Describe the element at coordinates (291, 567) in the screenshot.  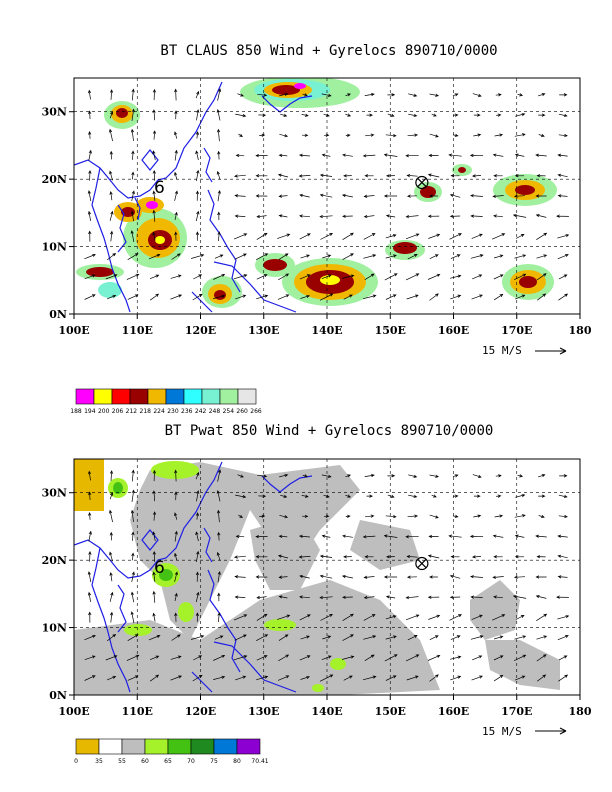
I see `pwat-gyre-markers: 6` at that location.